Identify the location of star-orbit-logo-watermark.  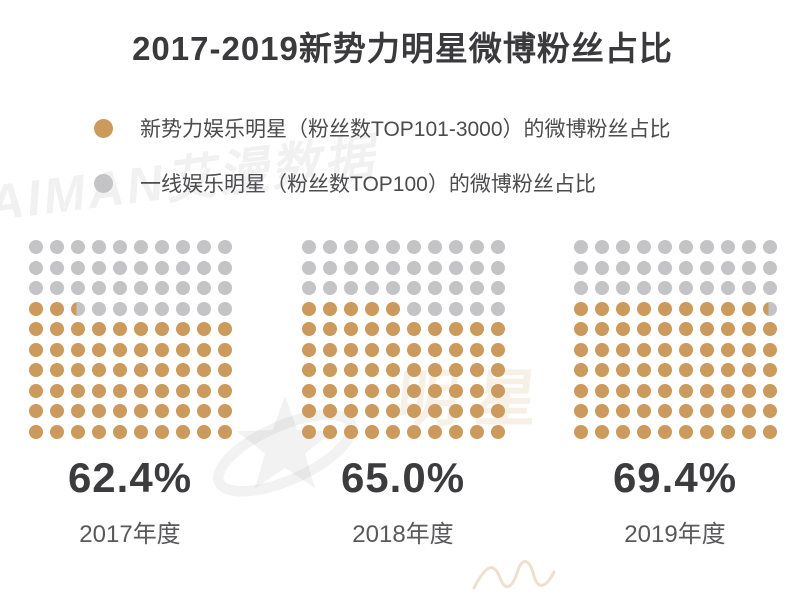
(285, 449).